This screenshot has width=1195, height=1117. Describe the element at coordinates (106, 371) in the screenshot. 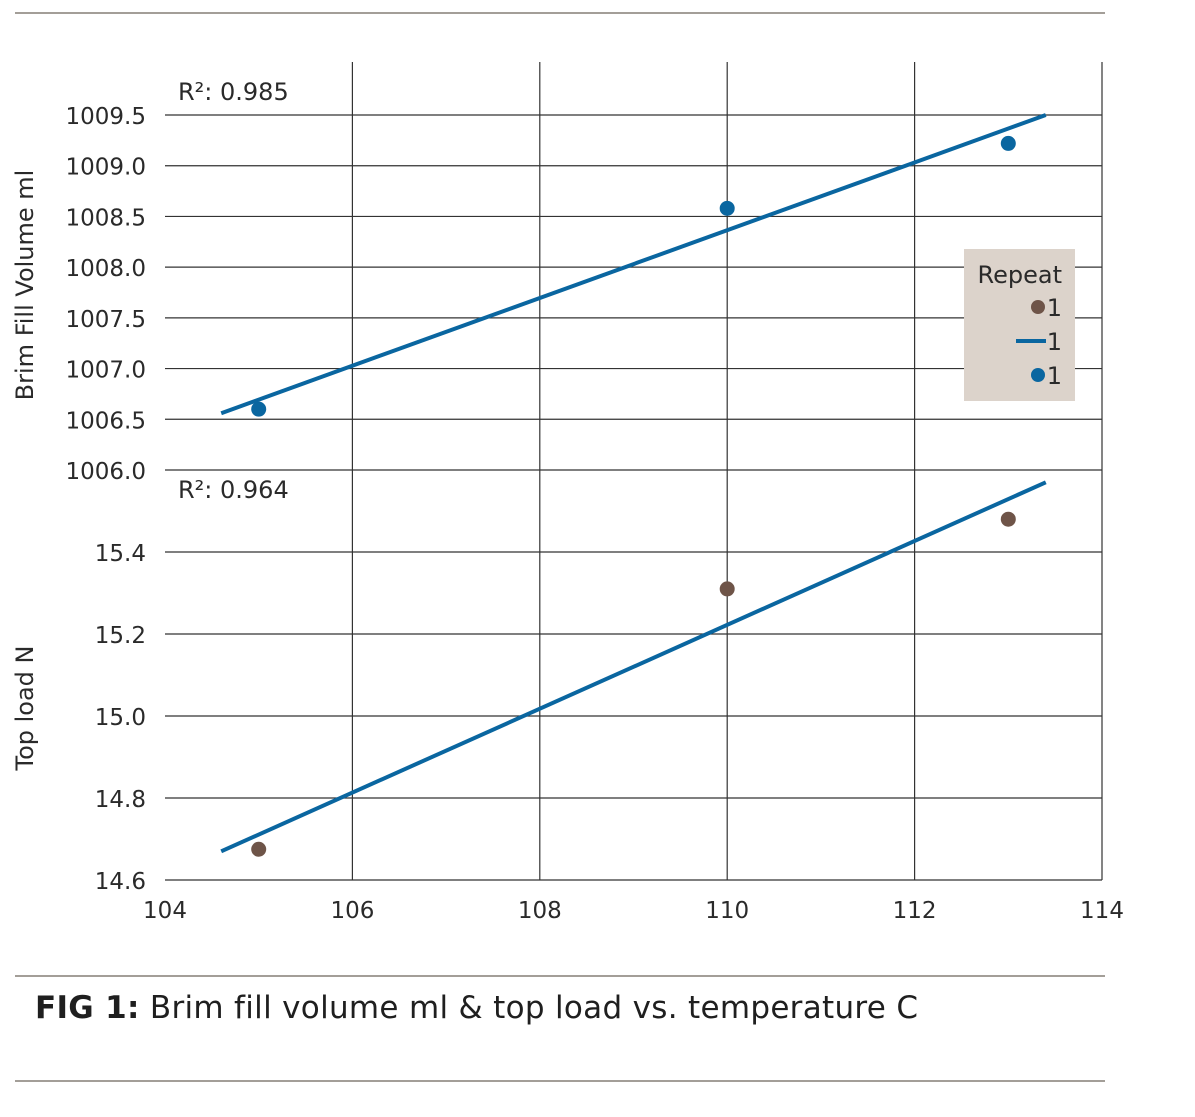

I see `y-tick-label: 1007.0` at that location.